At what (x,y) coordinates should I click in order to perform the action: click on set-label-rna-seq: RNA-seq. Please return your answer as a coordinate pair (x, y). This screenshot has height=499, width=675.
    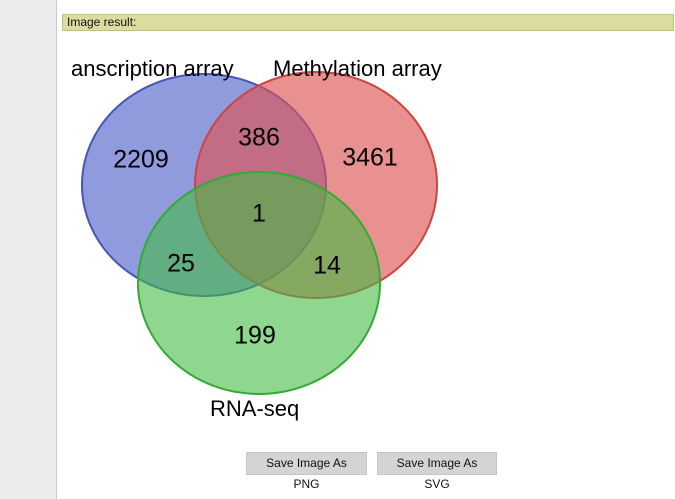
    Looking at the image, I should click on (255, 408).